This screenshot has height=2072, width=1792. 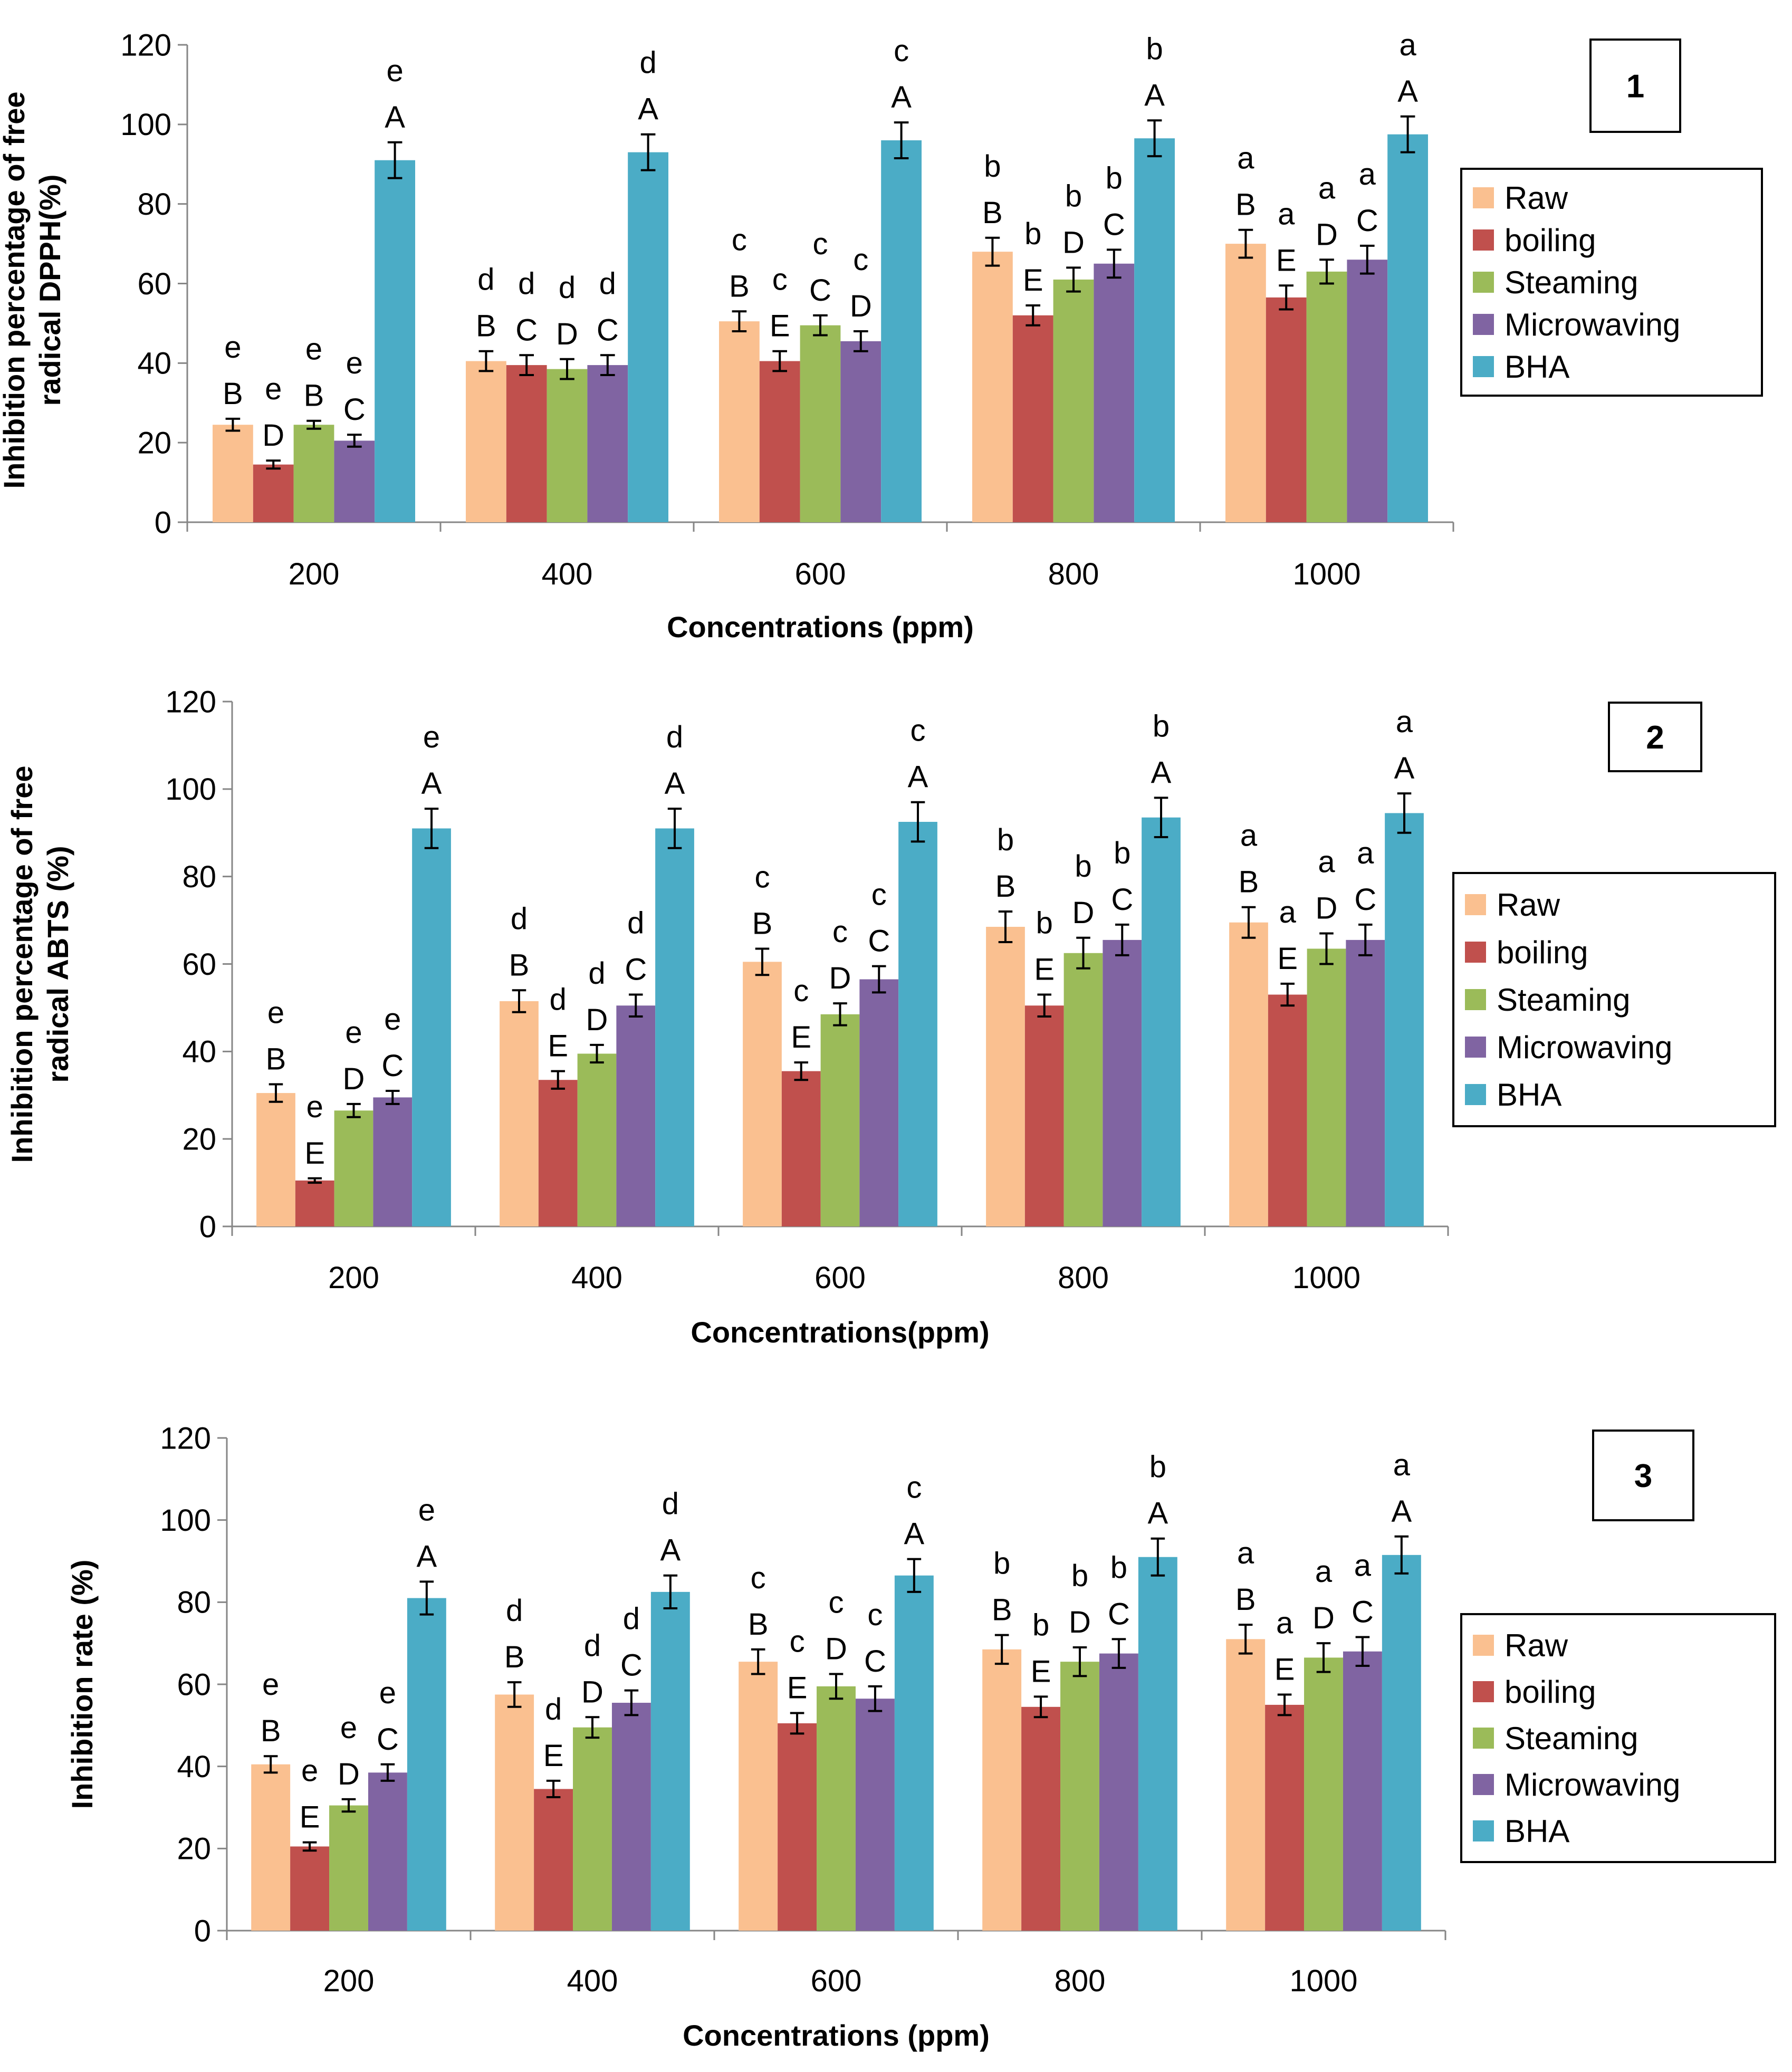 I want to click on legend-label: BHA, so click(x=1529, y=1095).